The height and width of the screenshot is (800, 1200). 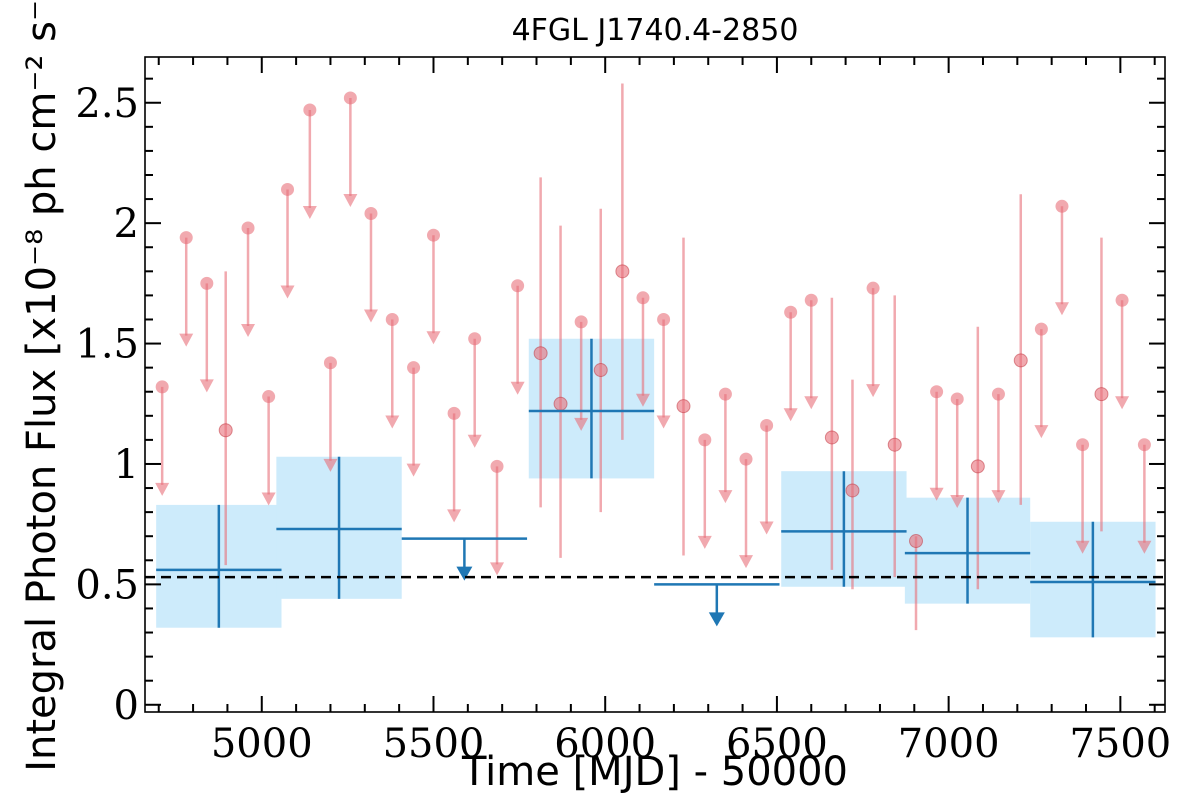 What do you see at coordinates (262, 744) in the screenshot?
I see `x-tick-label: 5000` at bounding box center [262, 744].